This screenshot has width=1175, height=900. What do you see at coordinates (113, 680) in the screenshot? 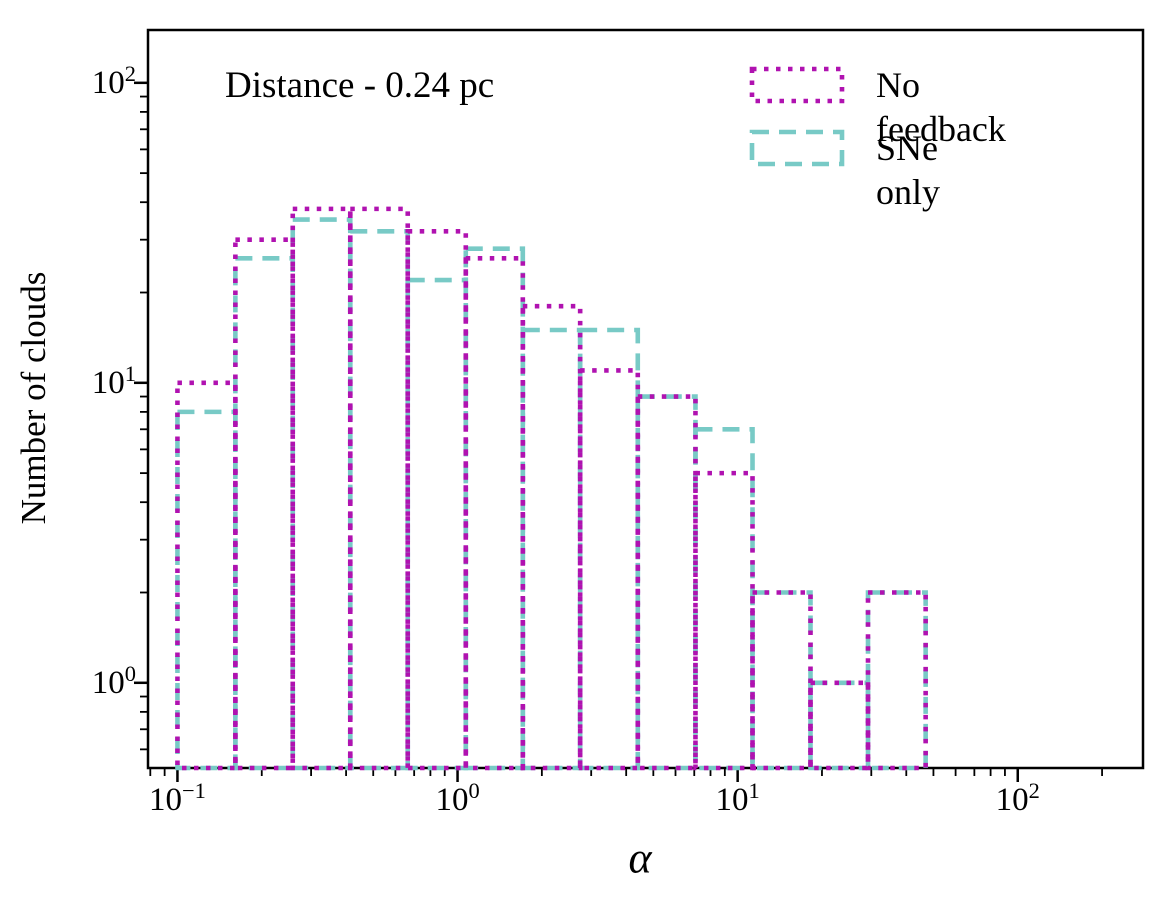
I see `y-tick-label-1e0: 10⁰` at bounding box center [113, 680].